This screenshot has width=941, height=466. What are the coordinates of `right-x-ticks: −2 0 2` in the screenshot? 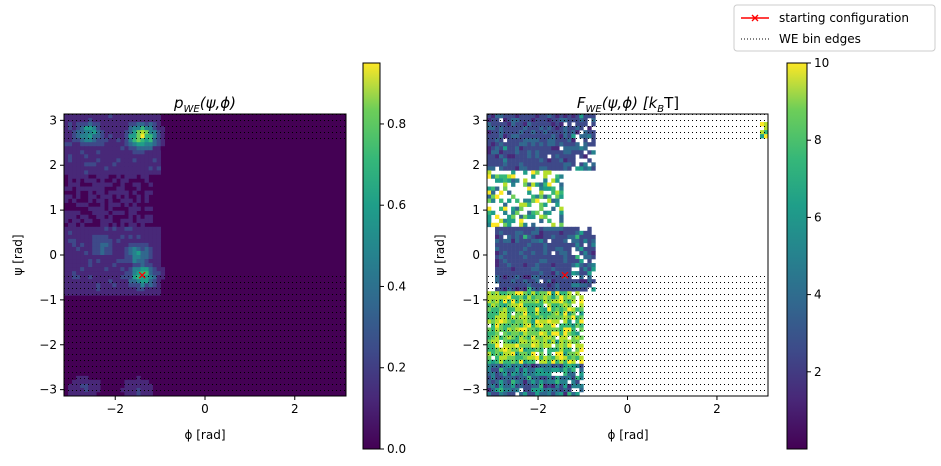 It's located at (625, 406).